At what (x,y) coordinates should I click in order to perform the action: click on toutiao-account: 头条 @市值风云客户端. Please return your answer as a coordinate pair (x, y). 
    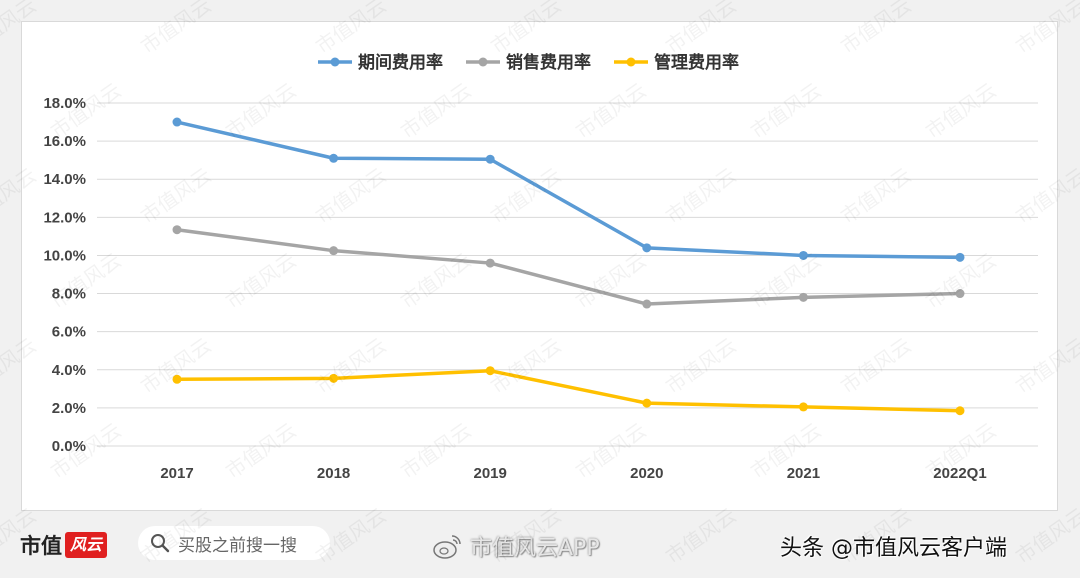
    Looking at the image, I should click on (893, 548).